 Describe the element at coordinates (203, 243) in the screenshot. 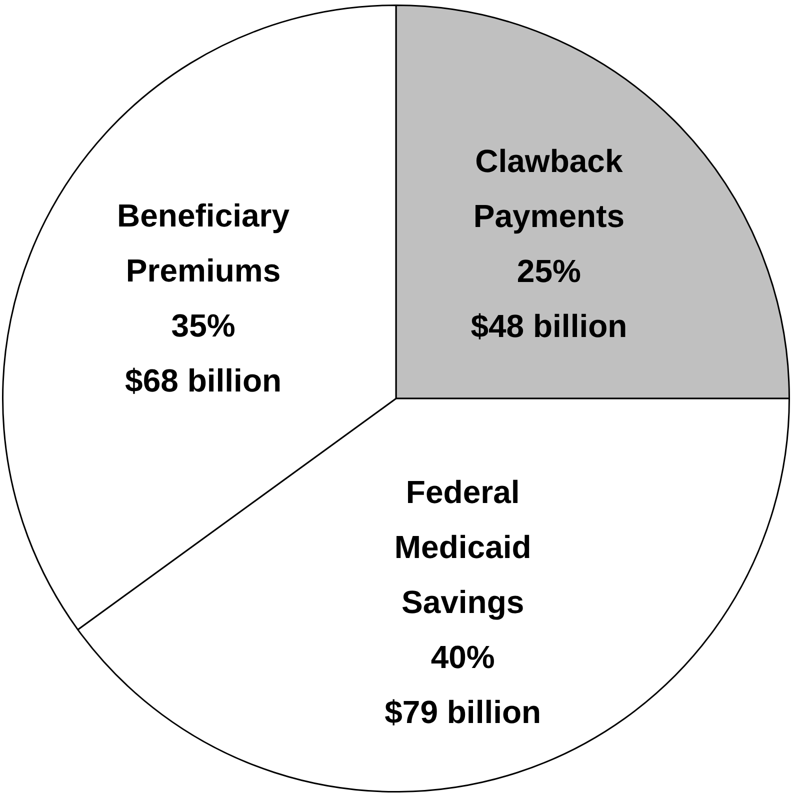

I see `slice-label: Beneficiary Premiums` at that location.